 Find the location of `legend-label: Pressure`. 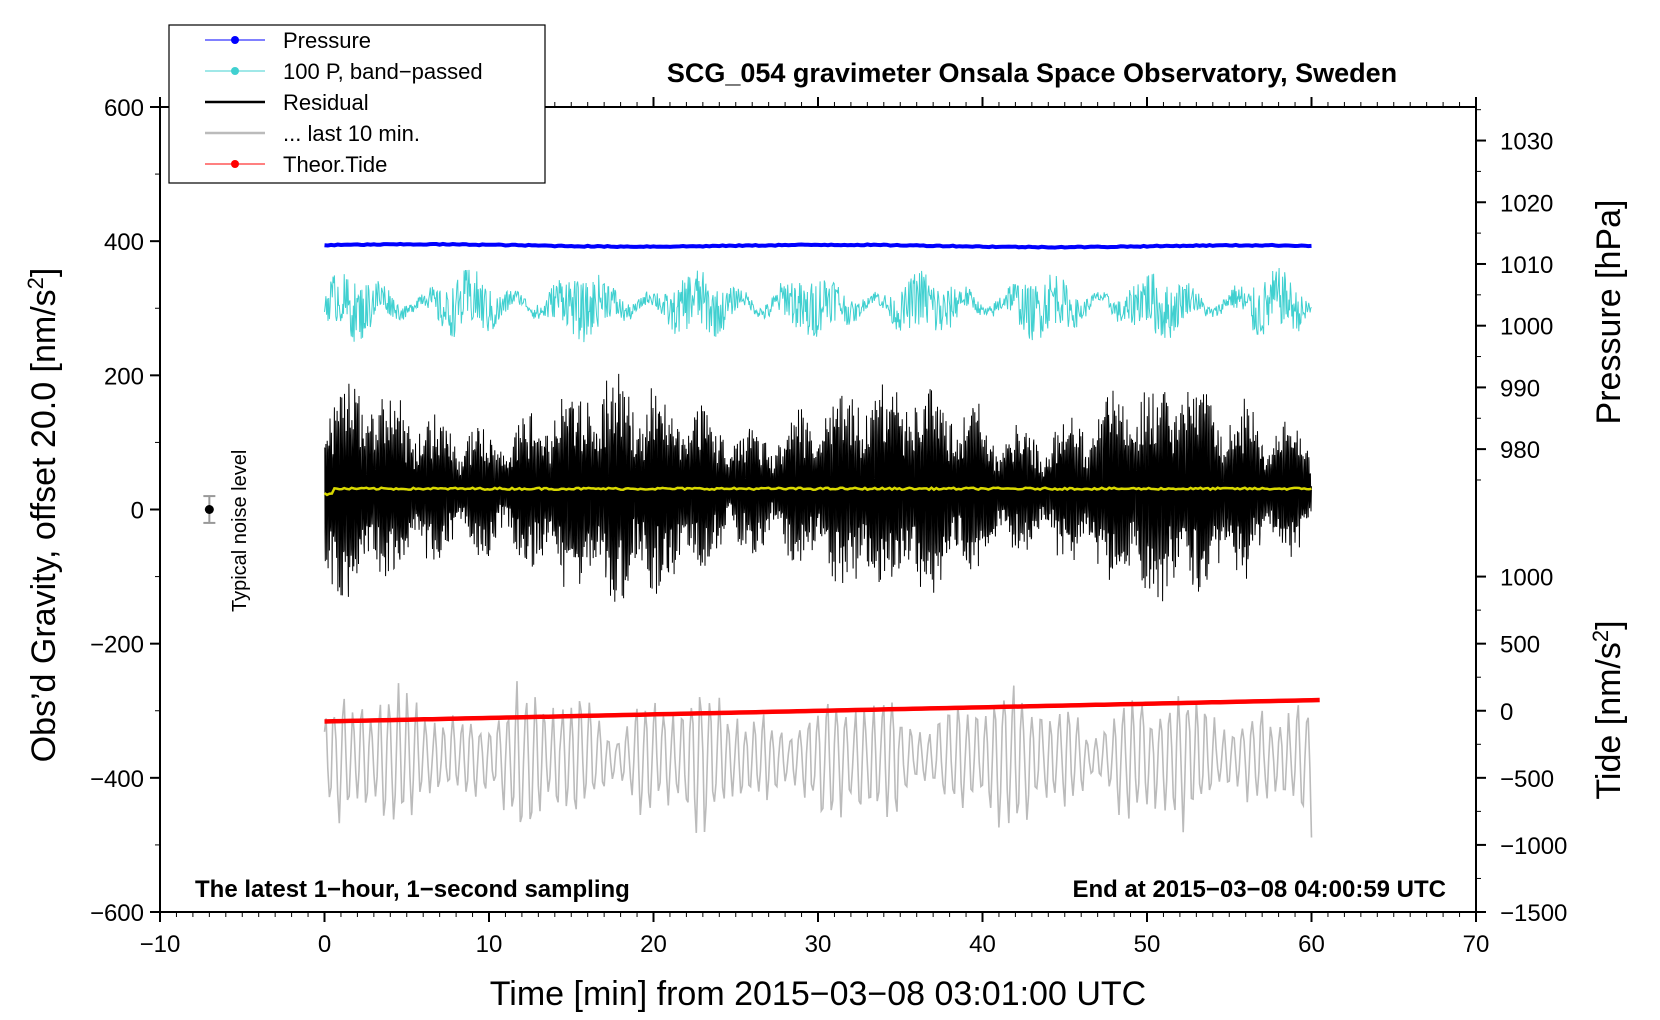

legend-label: Pressure is located at coordinates (327, 40).